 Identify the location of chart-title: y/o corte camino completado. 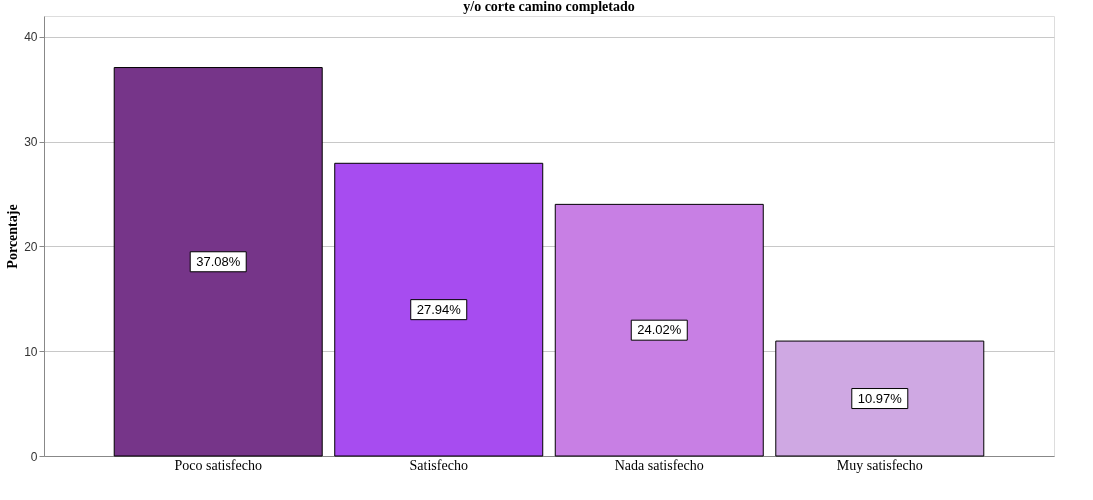
(549, 7).